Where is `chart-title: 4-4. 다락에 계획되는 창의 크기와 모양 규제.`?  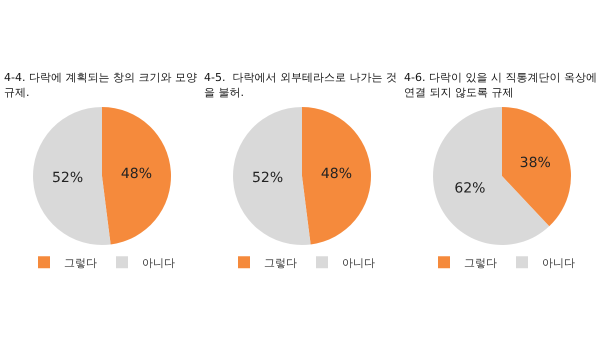 chart-title: 4-4. 다락에 계획되는 창의 크기와 모양 규제. is located at coordinates (101, 85).